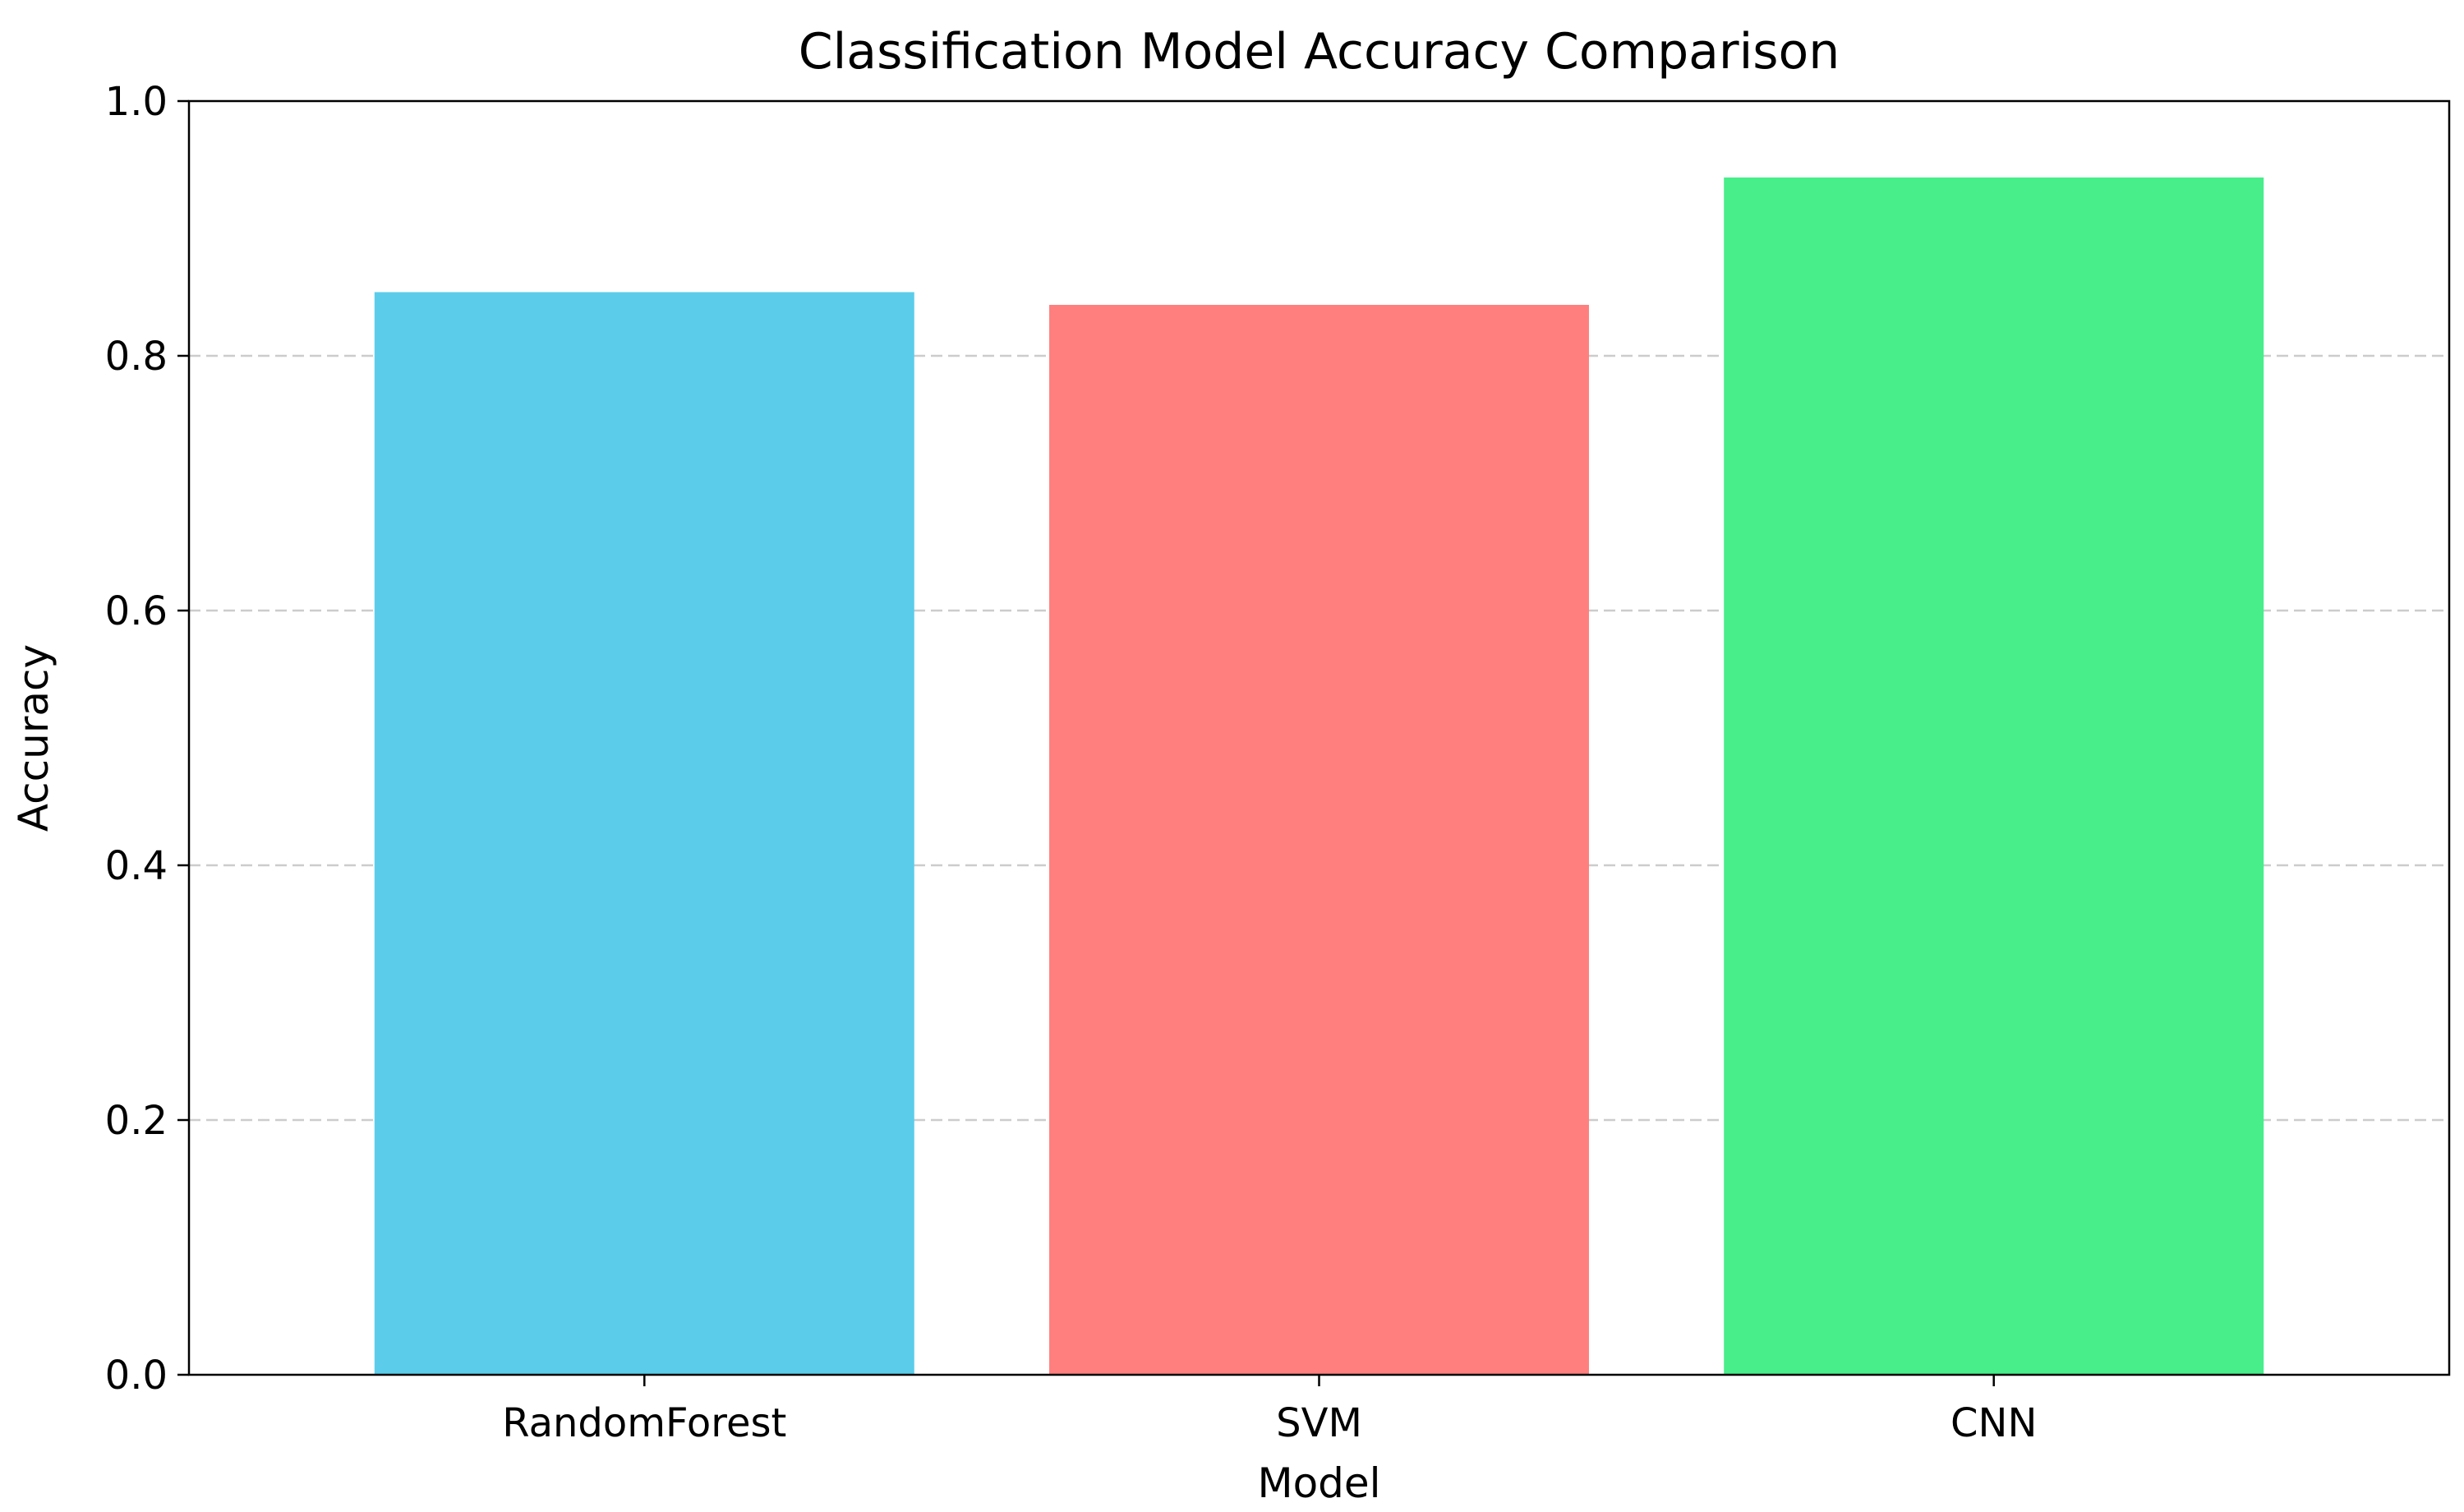  I want to click on y-axis-ticks: 0.0 0.2 0.4 0.6 0.8 1.0, so click(147, 739).